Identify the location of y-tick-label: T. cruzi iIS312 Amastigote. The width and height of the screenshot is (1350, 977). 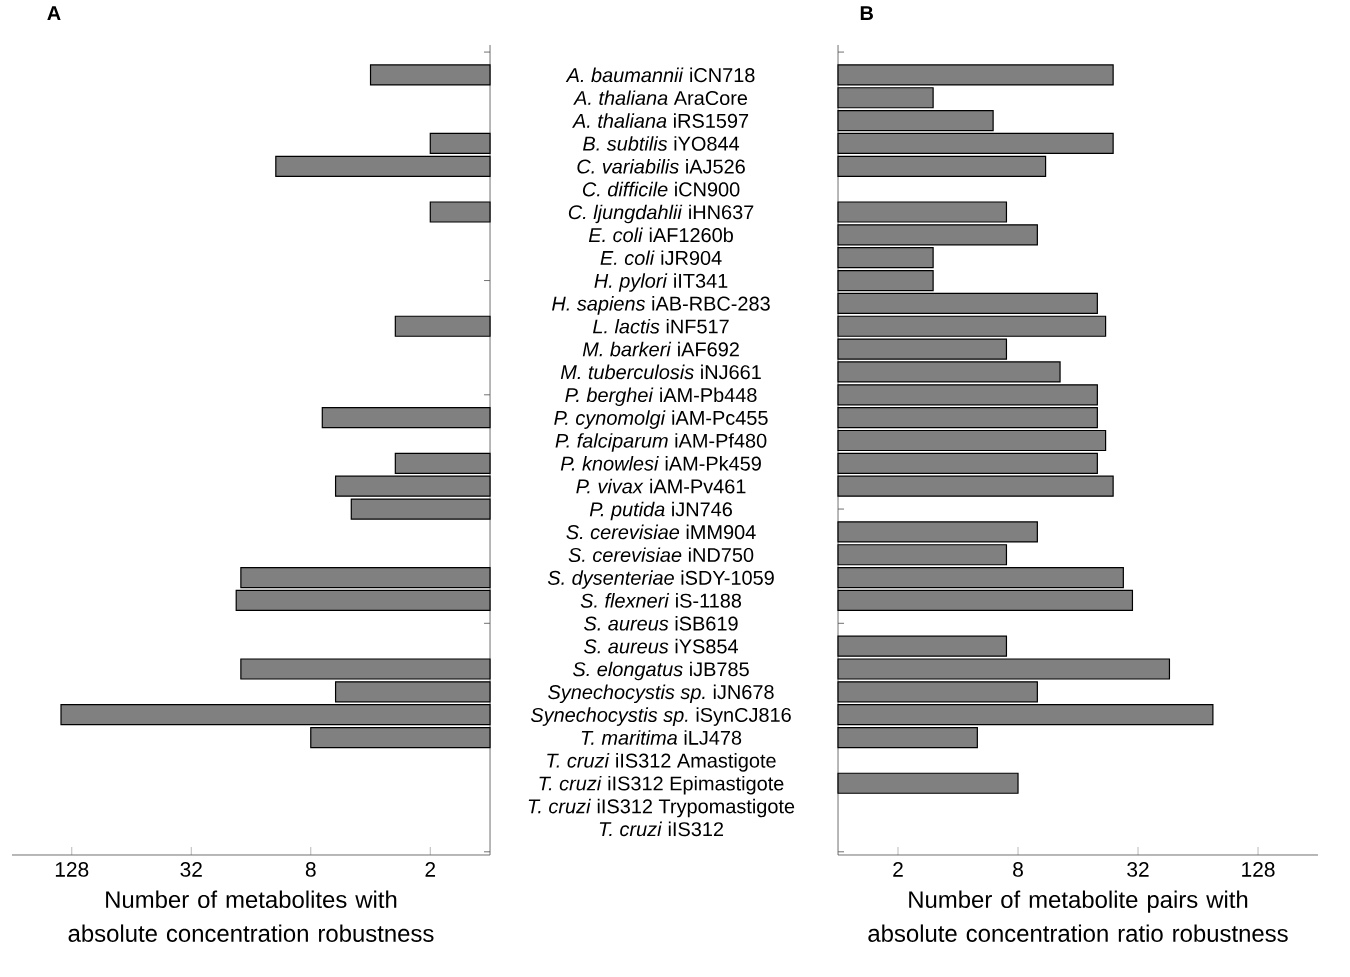
(661, 762).